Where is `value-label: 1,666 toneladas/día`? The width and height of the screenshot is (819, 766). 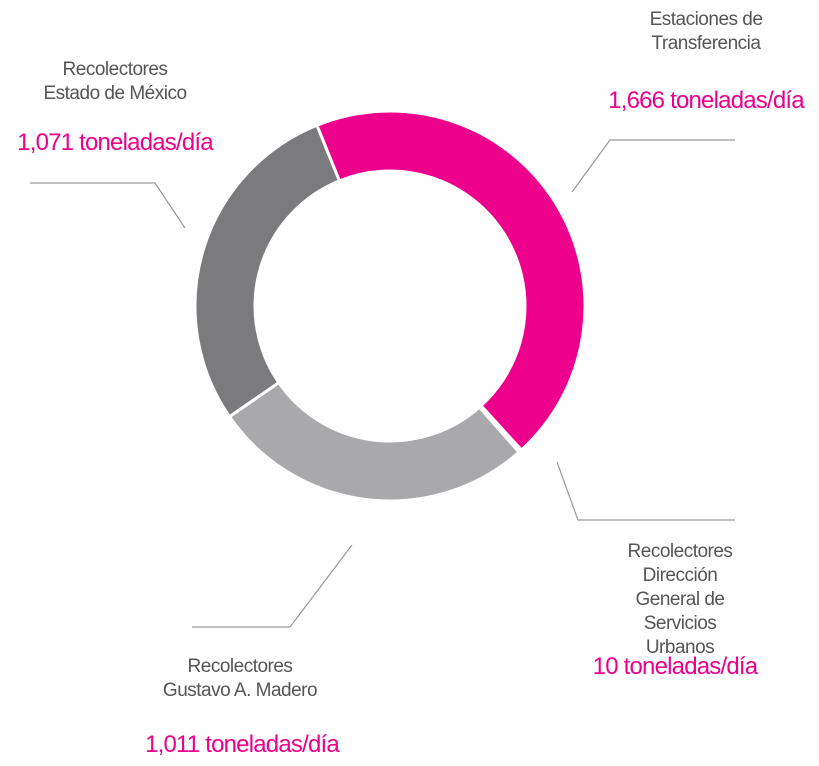 value-label: 1,666 toneladas/día is located at coordinates (706, 100).